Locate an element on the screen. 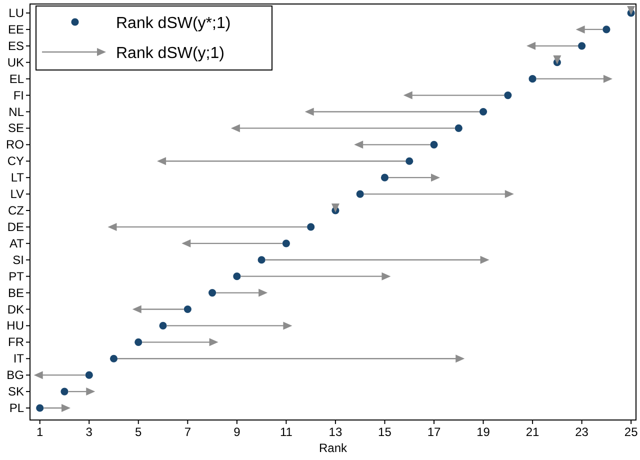  x-tick-label: 1 is located at coordinates (40, 432).